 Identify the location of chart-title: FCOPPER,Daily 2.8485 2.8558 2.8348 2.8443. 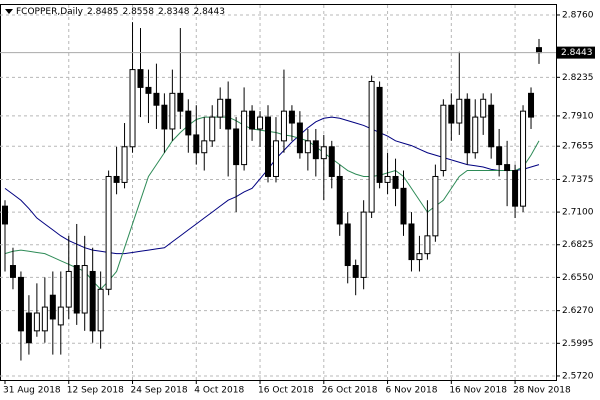
(120, 12).